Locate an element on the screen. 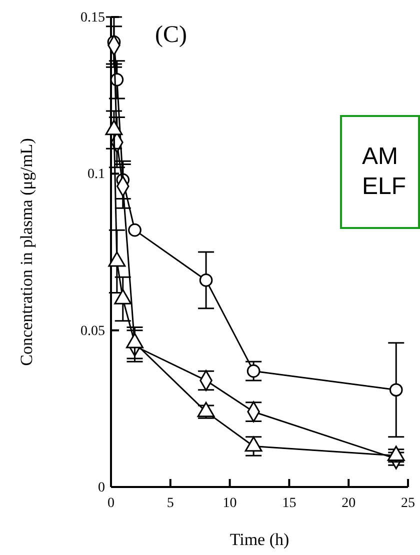  x-axis-title: Time (h) is located at coordinates (260, 539).